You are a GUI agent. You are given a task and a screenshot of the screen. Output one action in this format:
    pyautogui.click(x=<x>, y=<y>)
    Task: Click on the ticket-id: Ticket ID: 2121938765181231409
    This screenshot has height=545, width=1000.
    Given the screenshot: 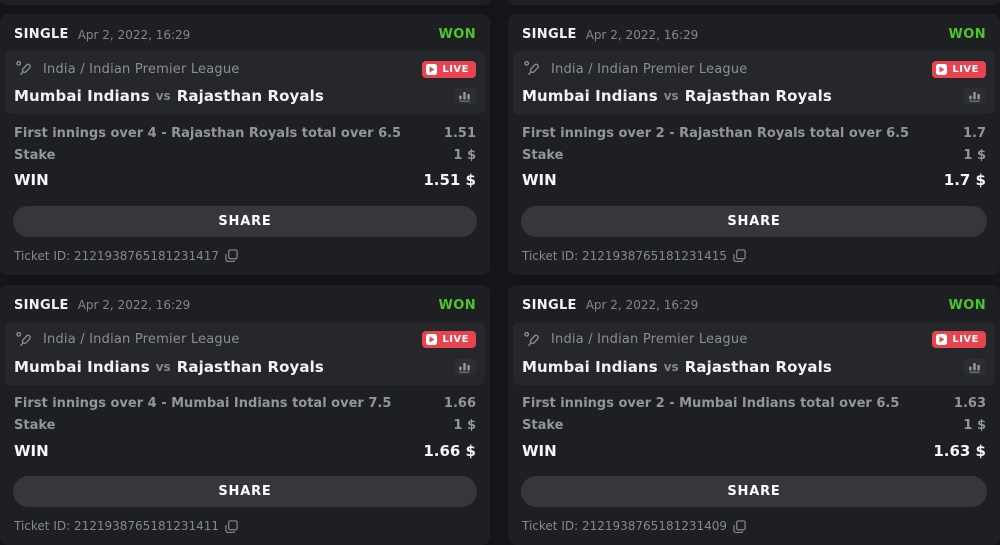 What is the action you would take?
    pyautogui.click(x=624, y=526)
    